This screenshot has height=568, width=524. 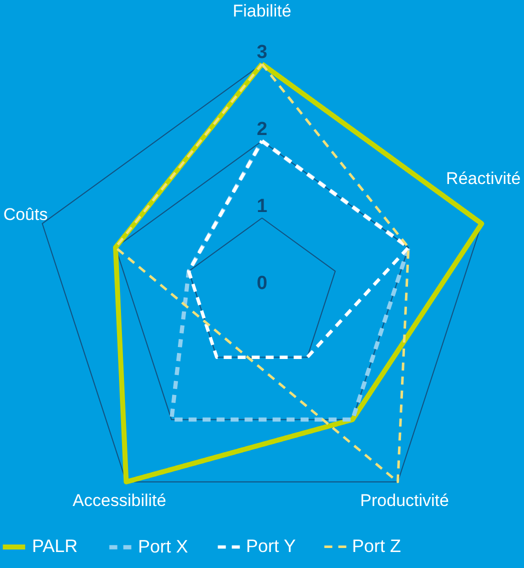 I want to click on spoke-label: Productivité, so click(x=404, y=500).